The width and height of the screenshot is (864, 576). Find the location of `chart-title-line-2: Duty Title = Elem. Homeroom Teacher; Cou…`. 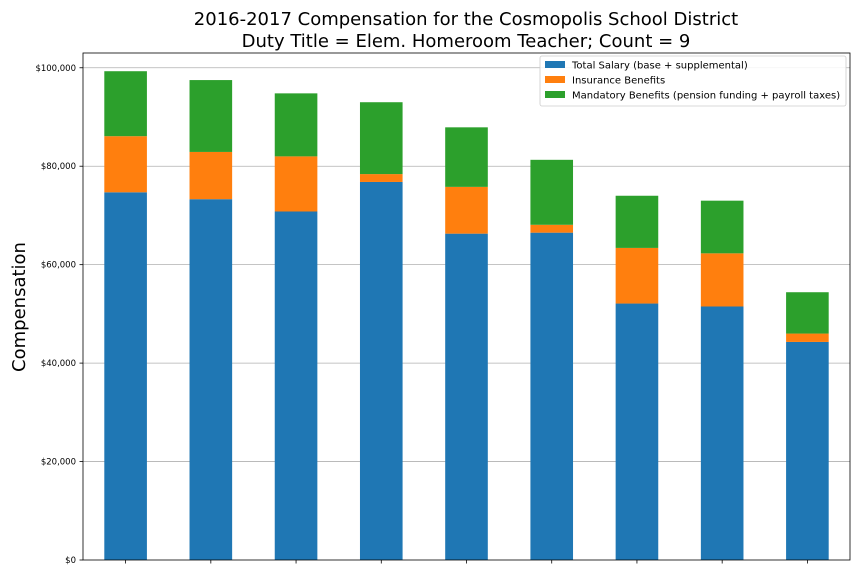

chart-title-line-2: Duty Title = Elem. Homeroom Teacher; Cou… is located at coordinates (466, 41).